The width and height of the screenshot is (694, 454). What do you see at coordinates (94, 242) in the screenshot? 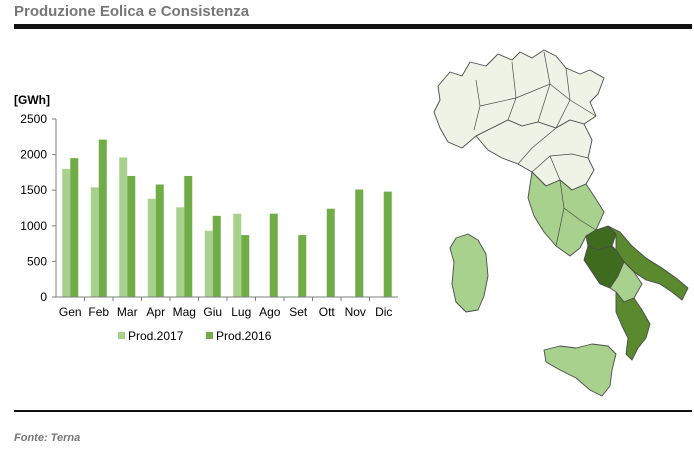
I see `bar-prod-2017-feb` at bounding box center [94, 242].